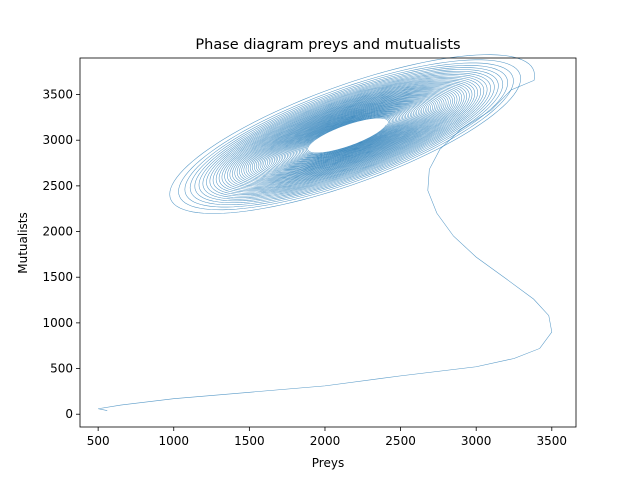  Describe the element at coordinates (57, 277) in the screenshot. I see `y-tick-label: 1500` at that location.